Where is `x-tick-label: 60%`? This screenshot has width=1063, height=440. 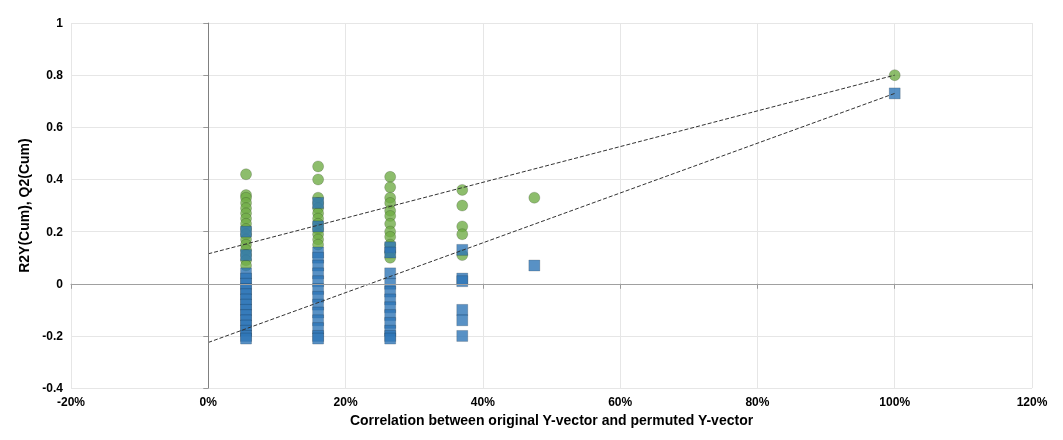 x-tick-label: 60% is located at coordinates (620, 402).